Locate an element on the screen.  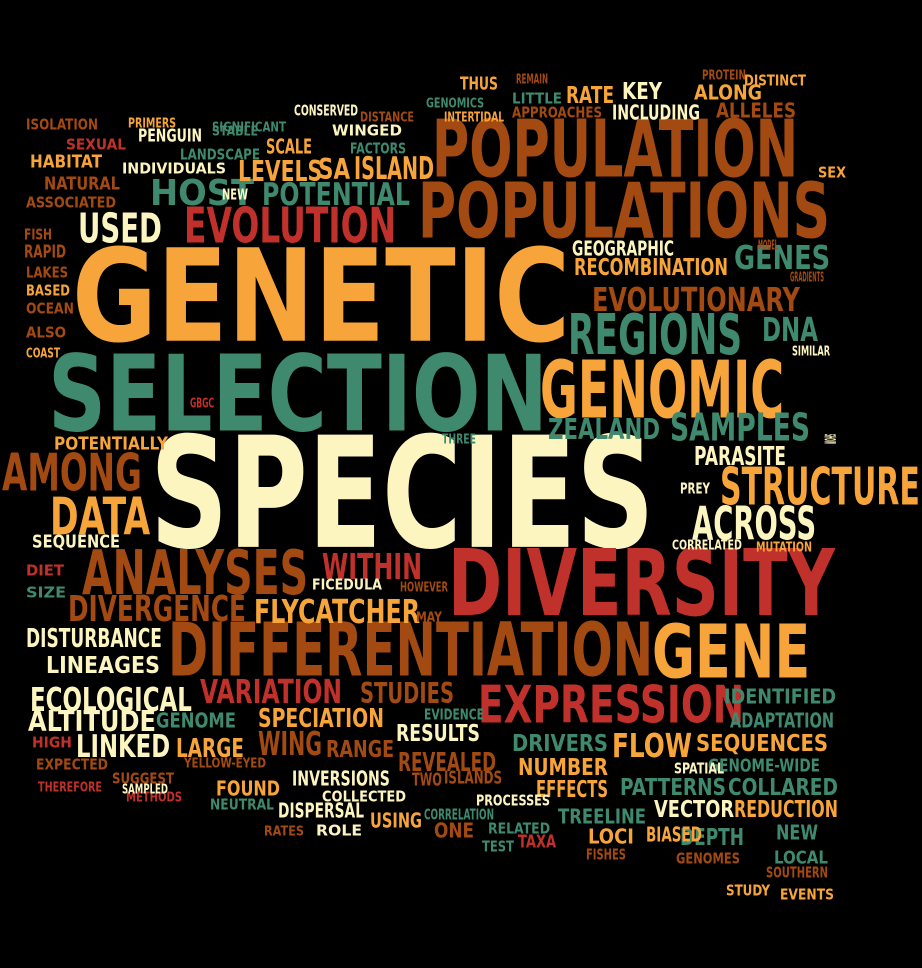
word-cloud-word: SPECIATION is located at coordinates (321, 718).